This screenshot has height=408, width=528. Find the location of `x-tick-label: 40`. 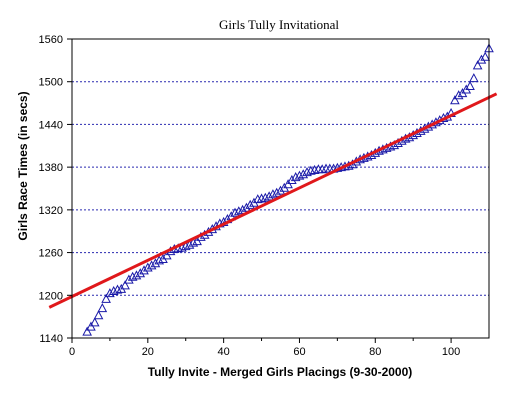

x-tick-label: 40 is located at coordinates (224, 352).